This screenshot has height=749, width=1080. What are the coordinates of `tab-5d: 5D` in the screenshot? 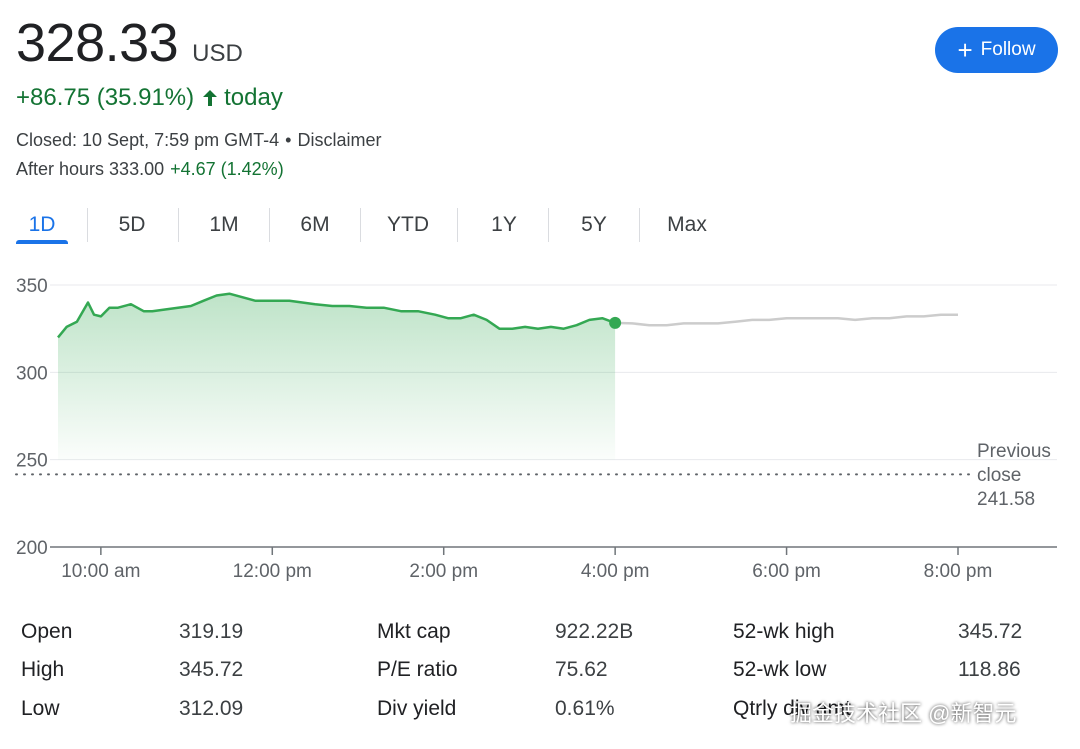 It's located at (132, 224).